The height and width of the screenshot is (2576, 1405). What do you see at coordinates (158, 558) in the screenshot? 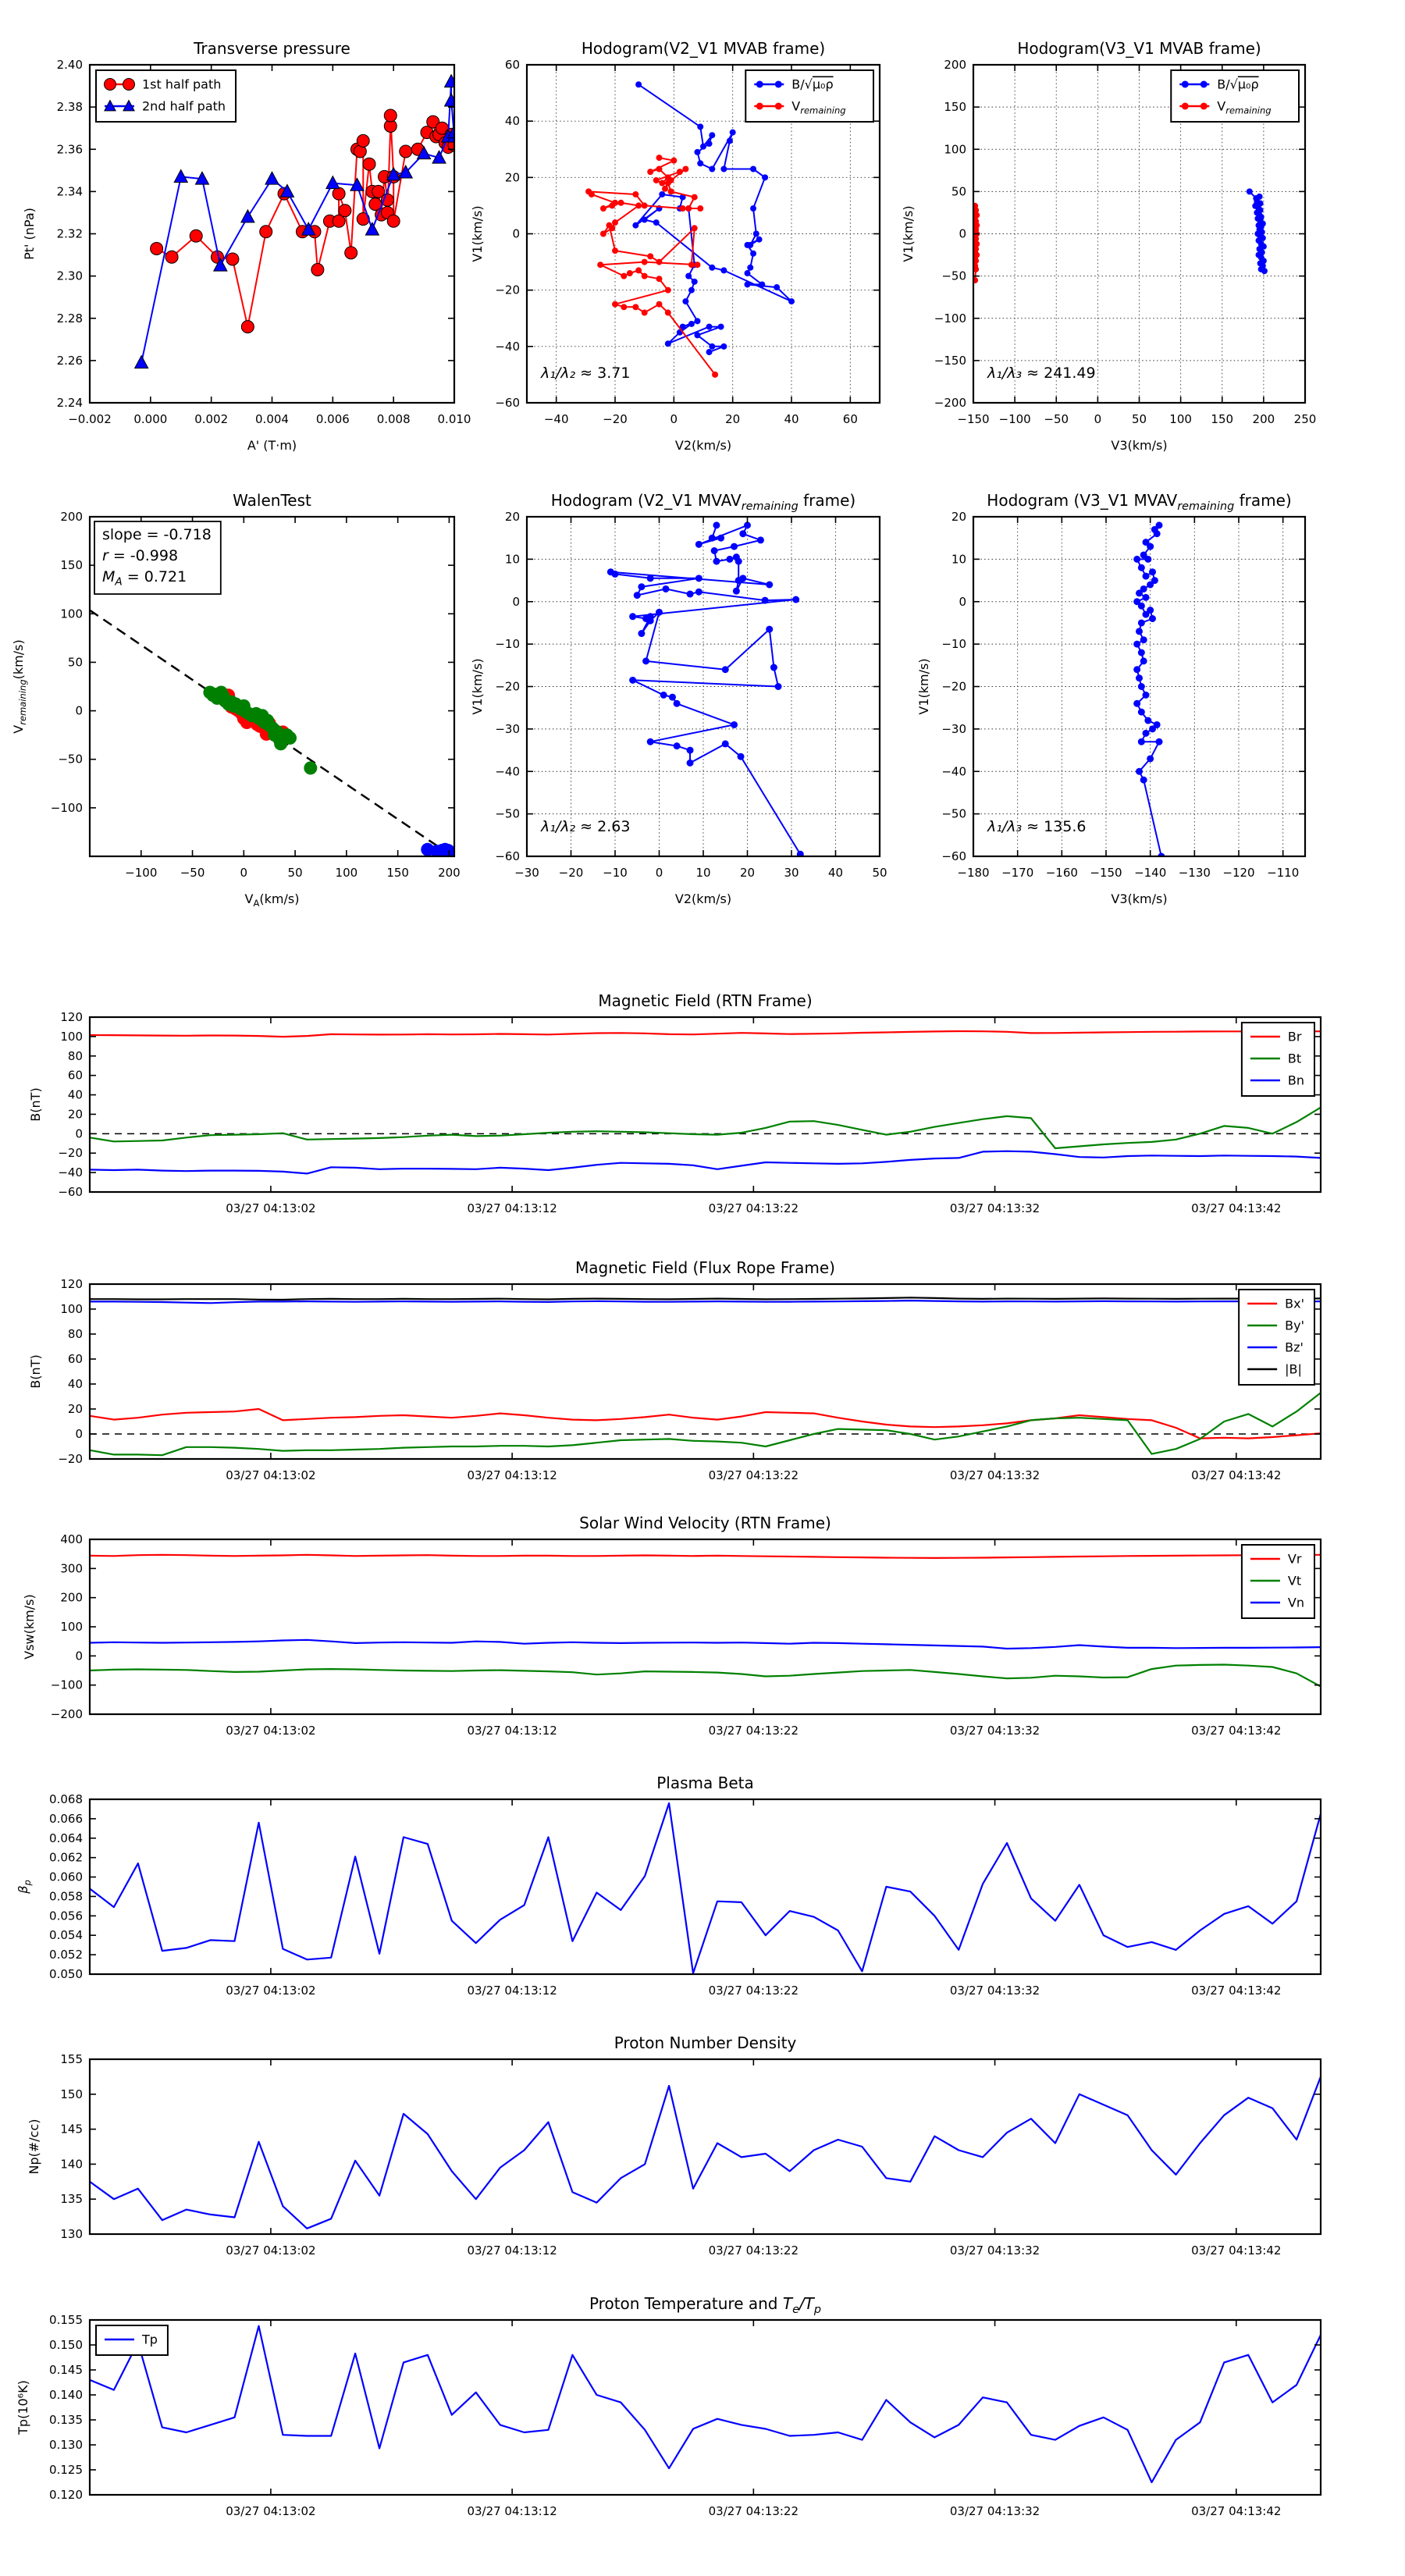
I see `annotation-box: slope = -0.718 r = -0.998 MA = 0.721` at bounding box center [158, 558].